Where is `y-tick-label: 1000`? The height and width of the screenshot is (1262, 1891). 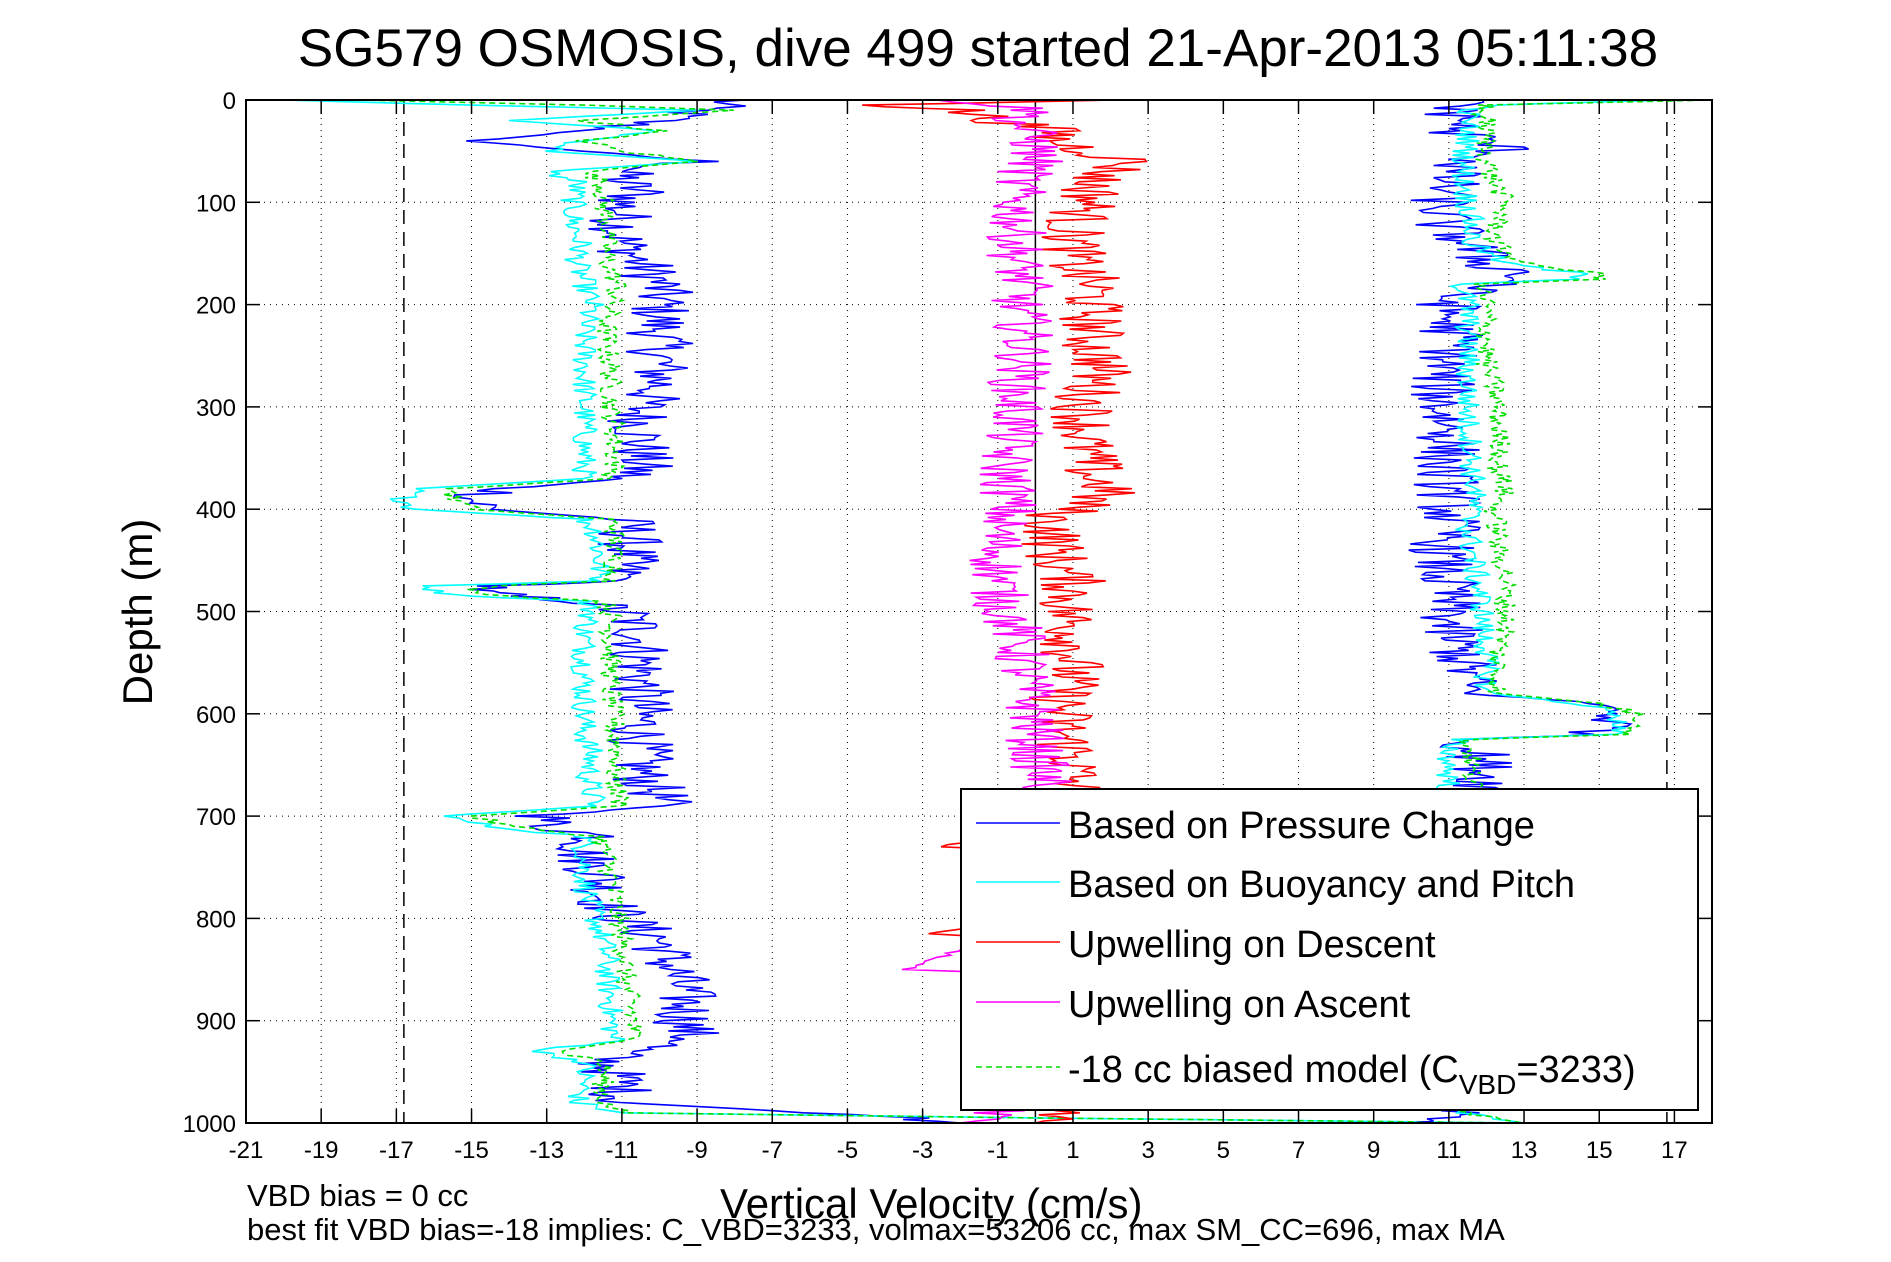 y-tick-label: 1000 is located at coordinates (209, 1124).